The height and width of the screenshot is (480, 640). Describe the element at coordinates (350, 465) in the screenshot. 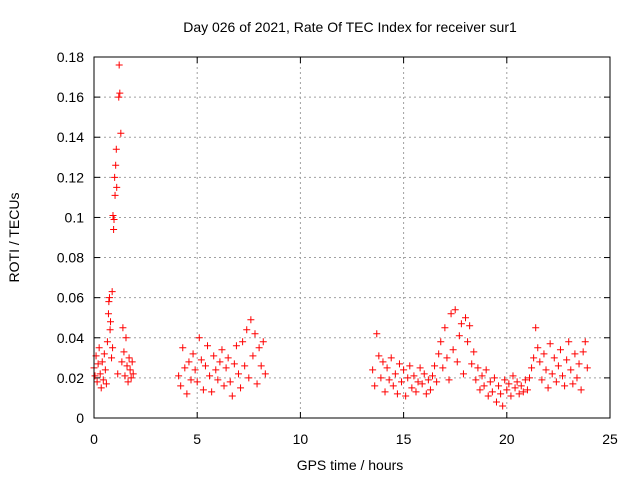

I see `x-axis-label: GPS time / hours` at that location.